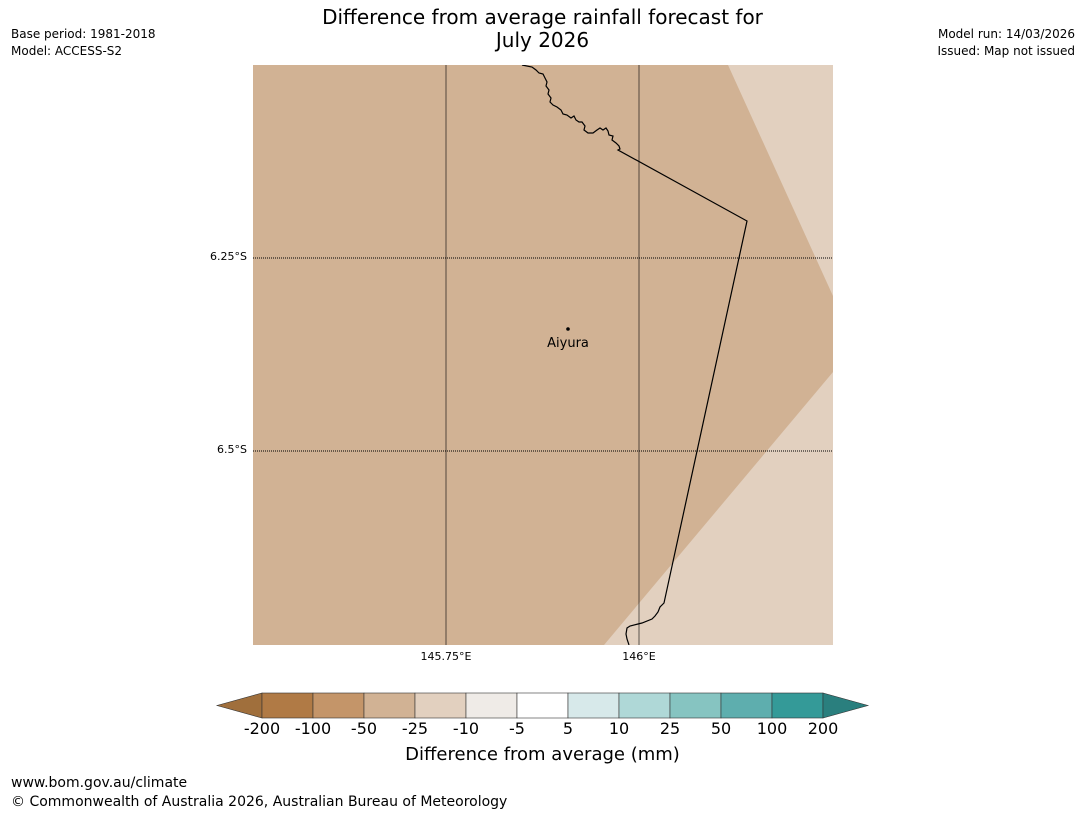 The width and height of the screenshot is (1085, 816). Describe the element at coordinates (1006, 51) in the screenshot. I see `issued-text: Issued: Map not issued` at that location.